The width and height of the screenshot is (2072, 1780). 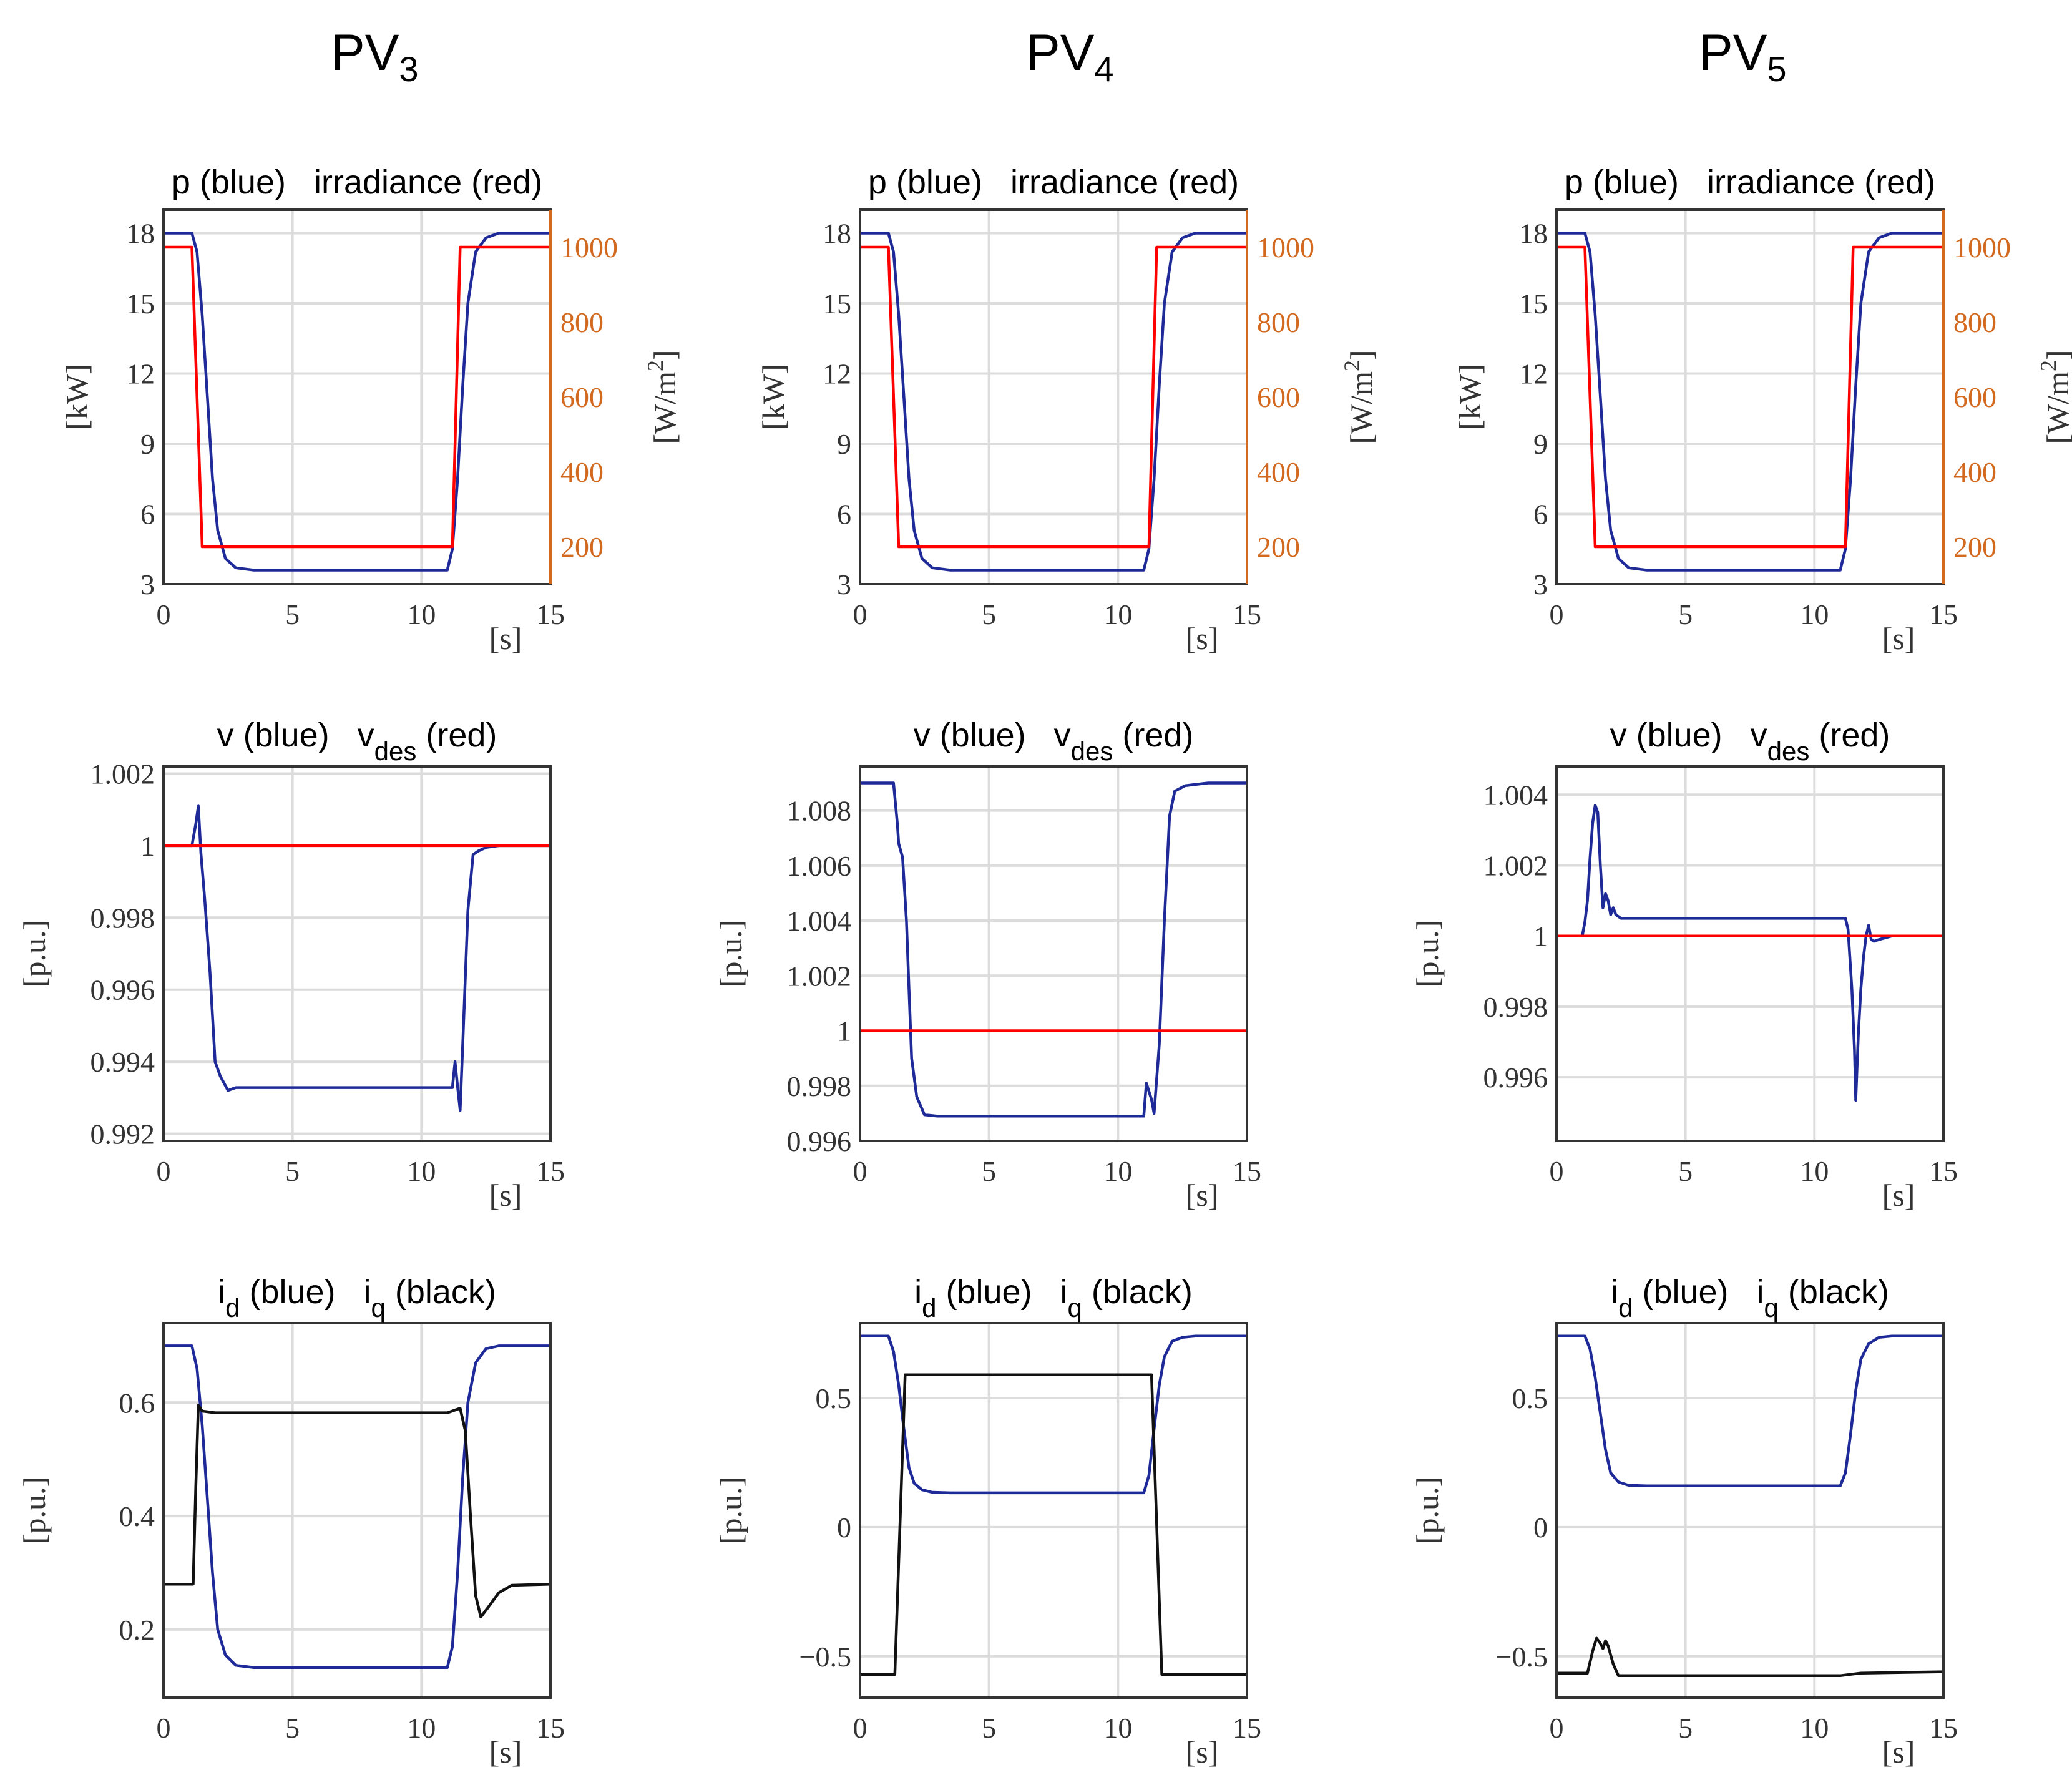 What do you see at coordinates (137, 1516) in the screenshot?
I see `y-tick-label: 0.4` at bounding box center [137, 1516].